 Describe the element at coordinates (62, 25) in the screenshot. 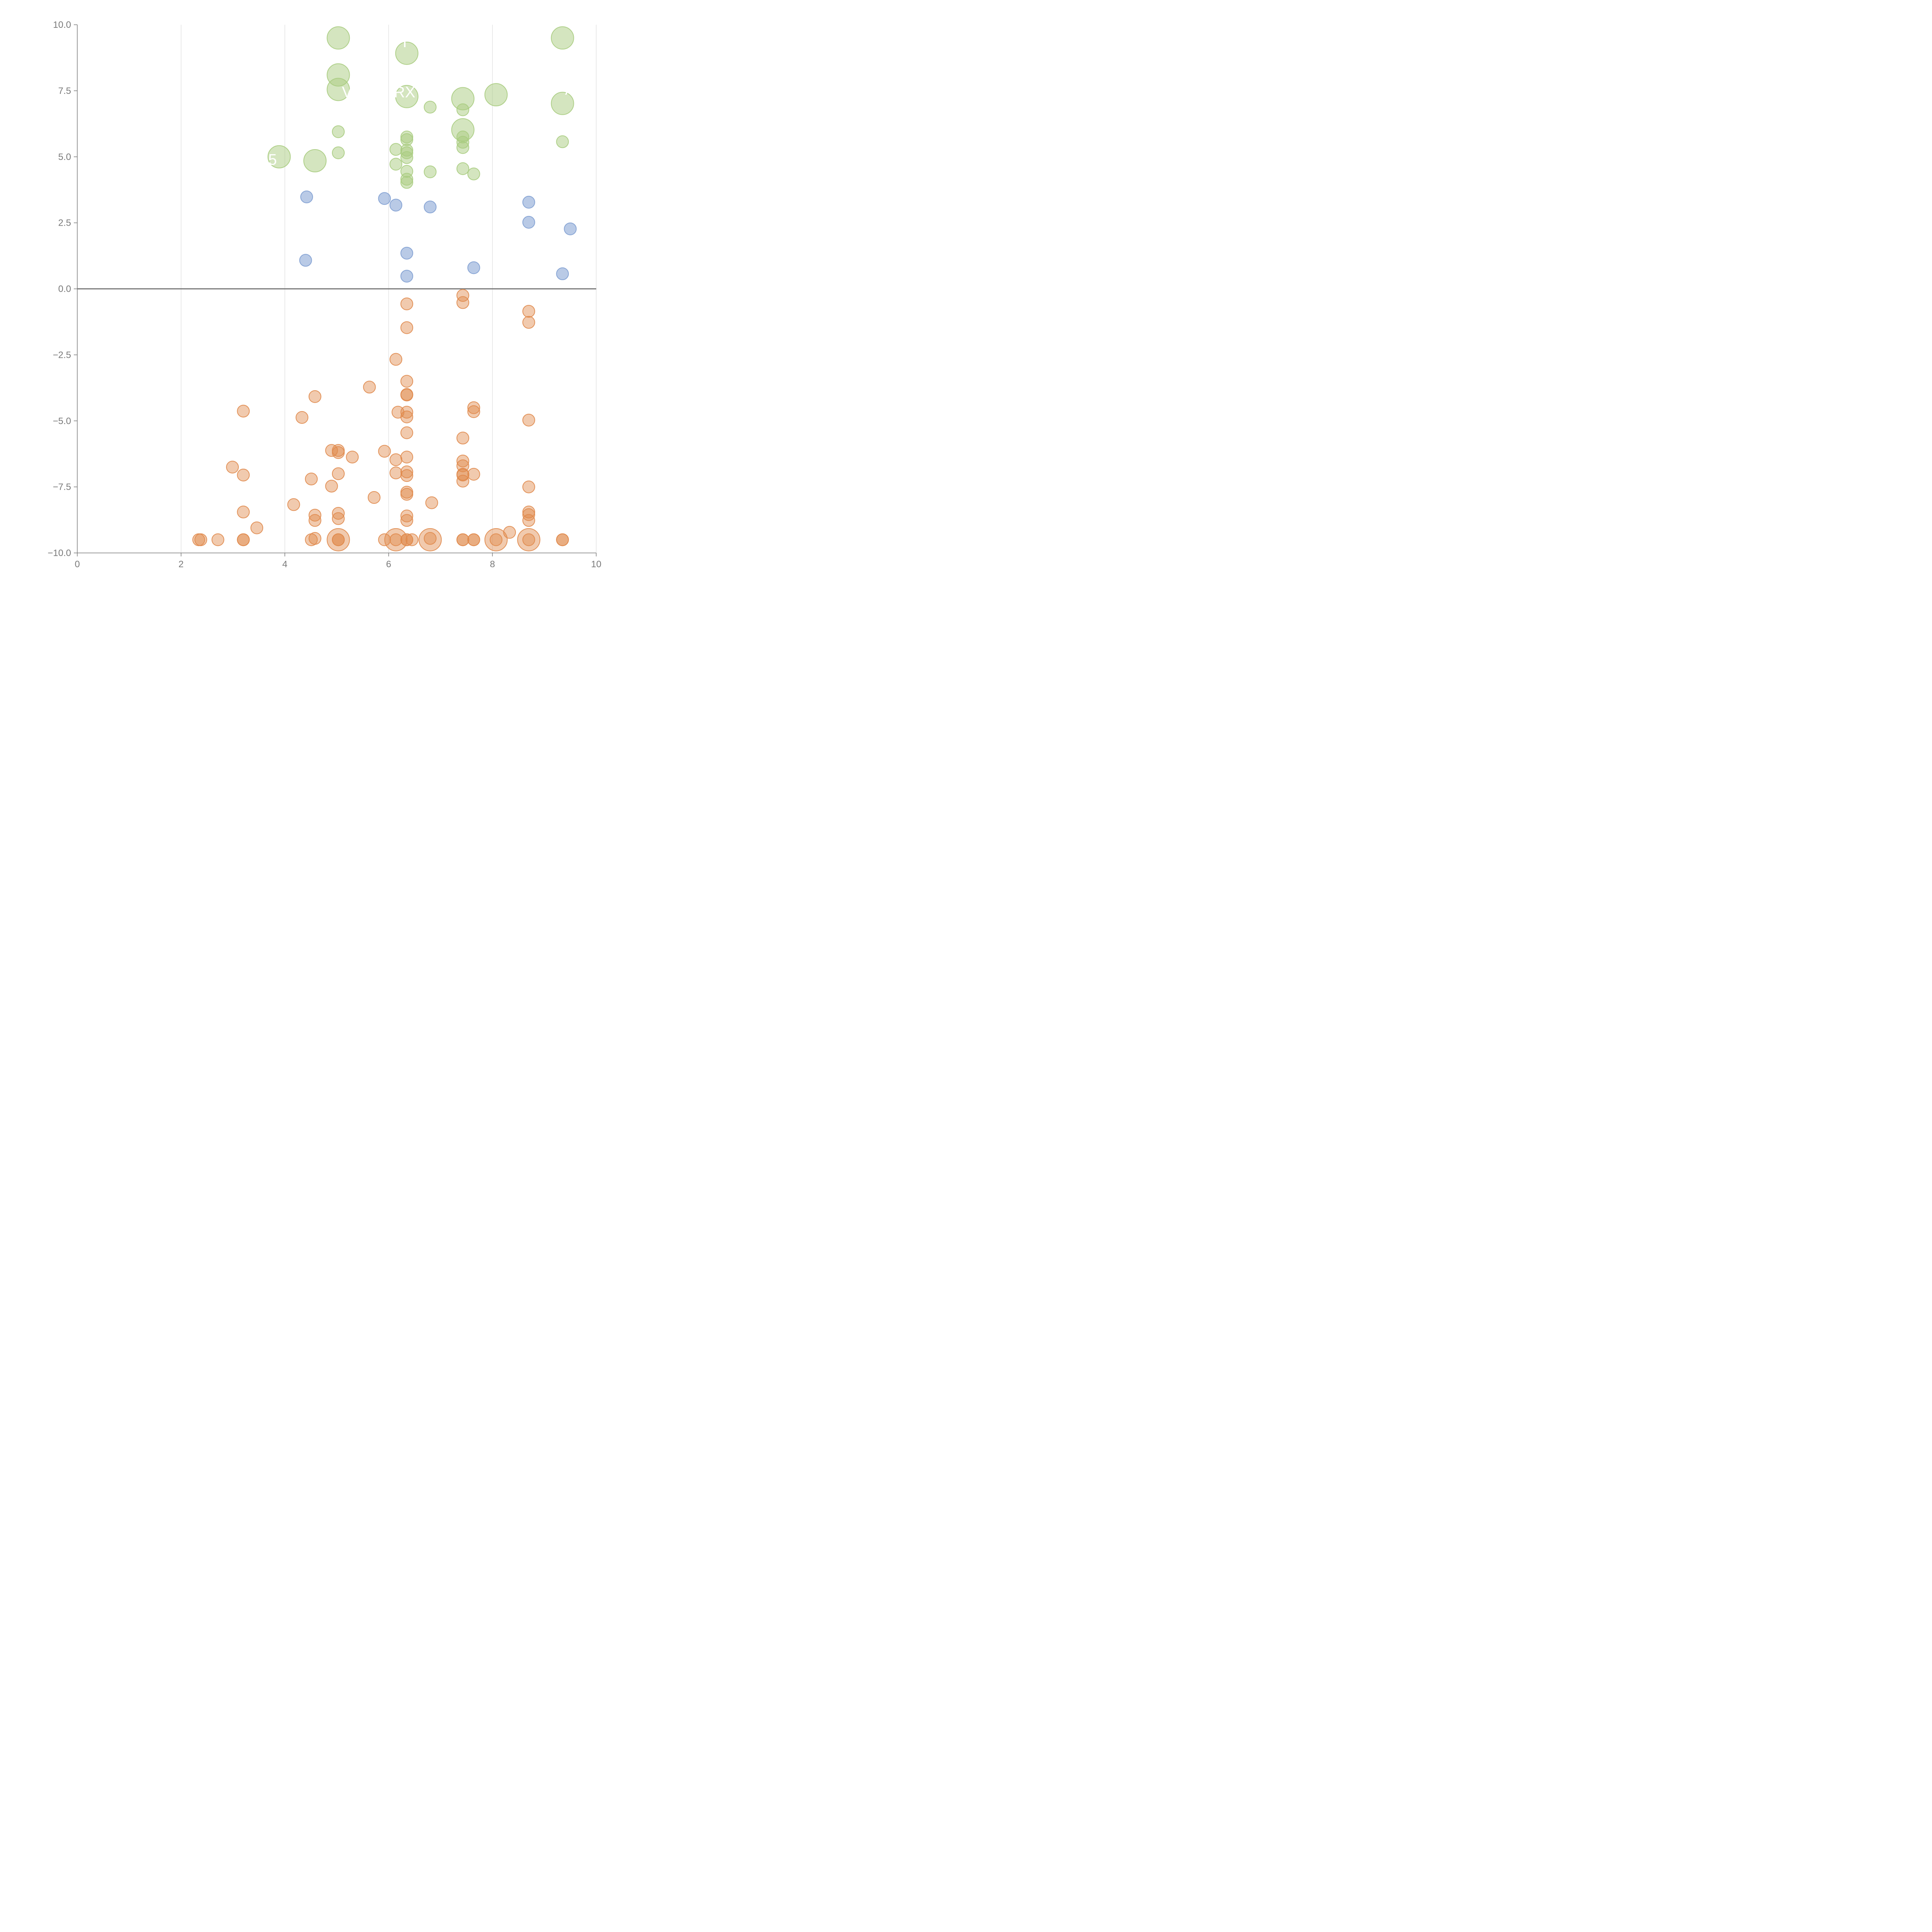

I see `y-tick-label: 10.0` at that location.